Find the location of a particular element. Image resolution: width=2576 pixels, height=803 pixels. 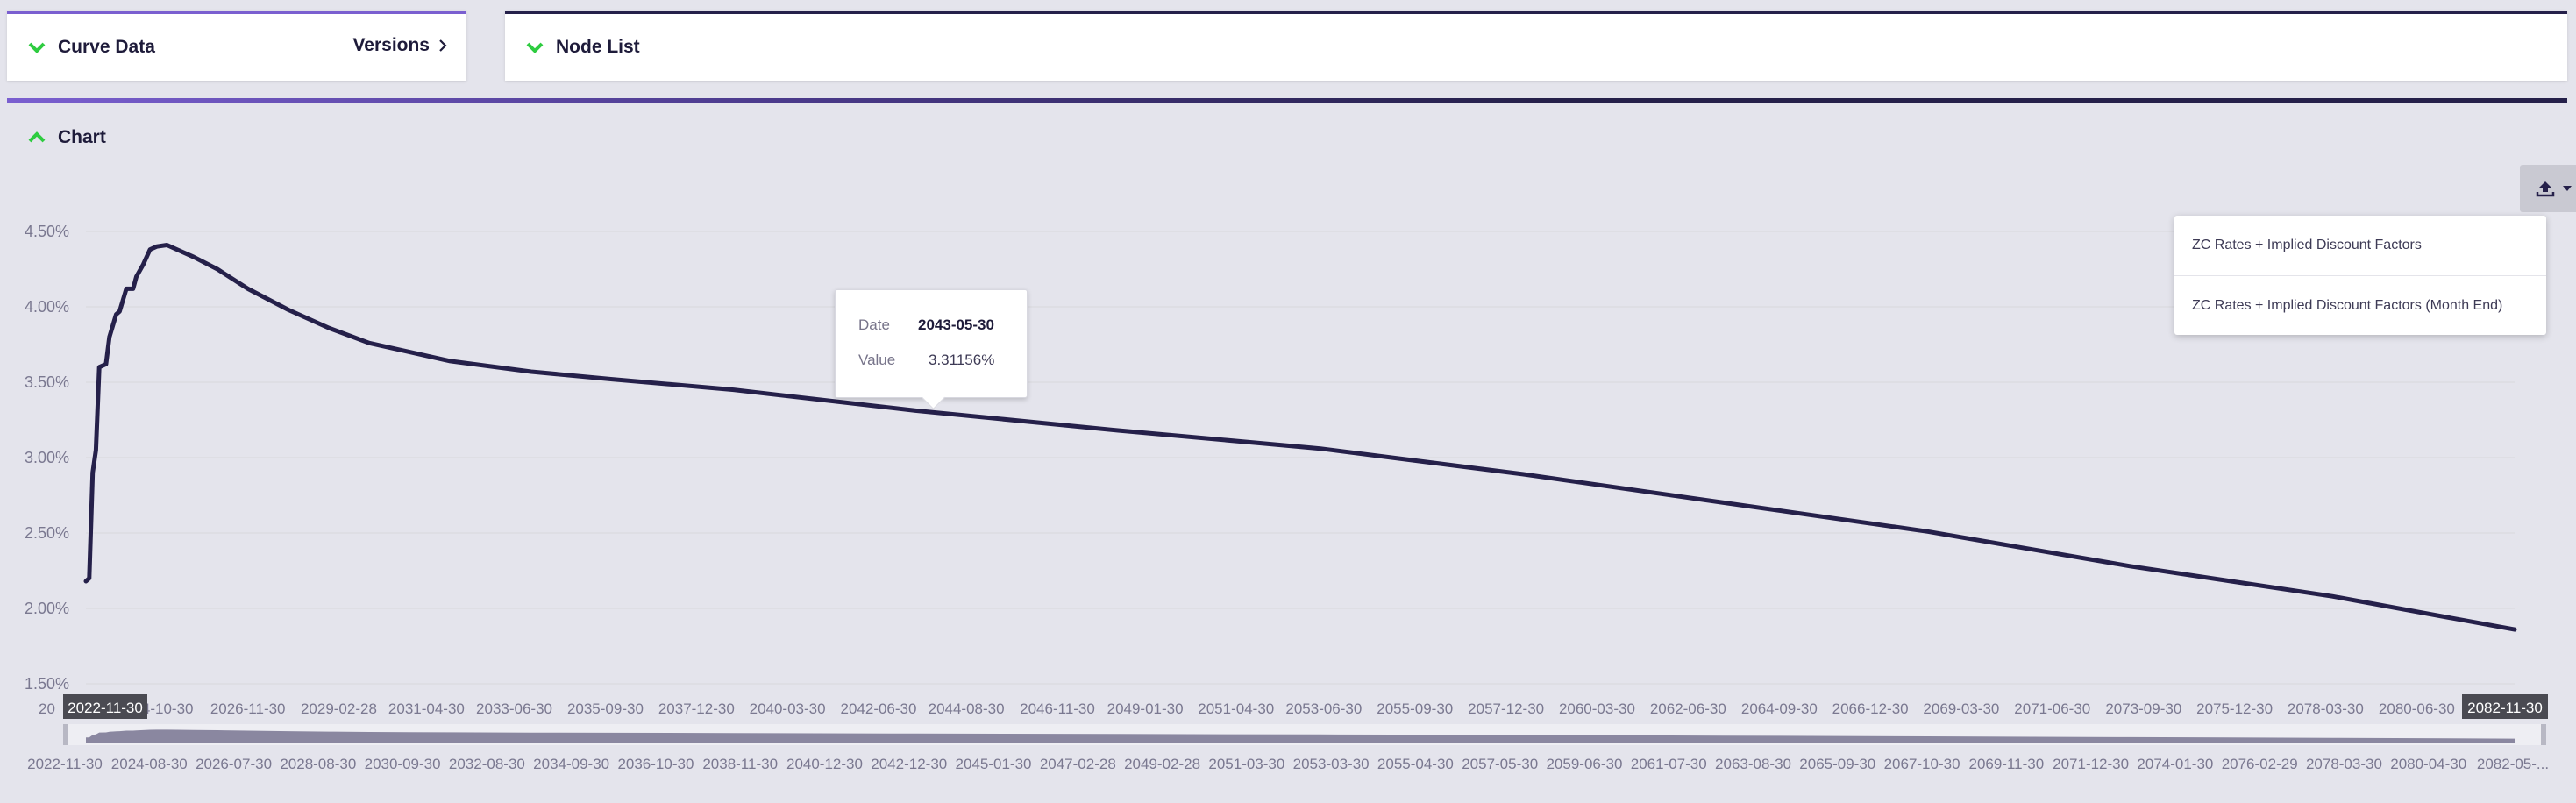

node-list-header: Node List is located at coordinates (583, 47).